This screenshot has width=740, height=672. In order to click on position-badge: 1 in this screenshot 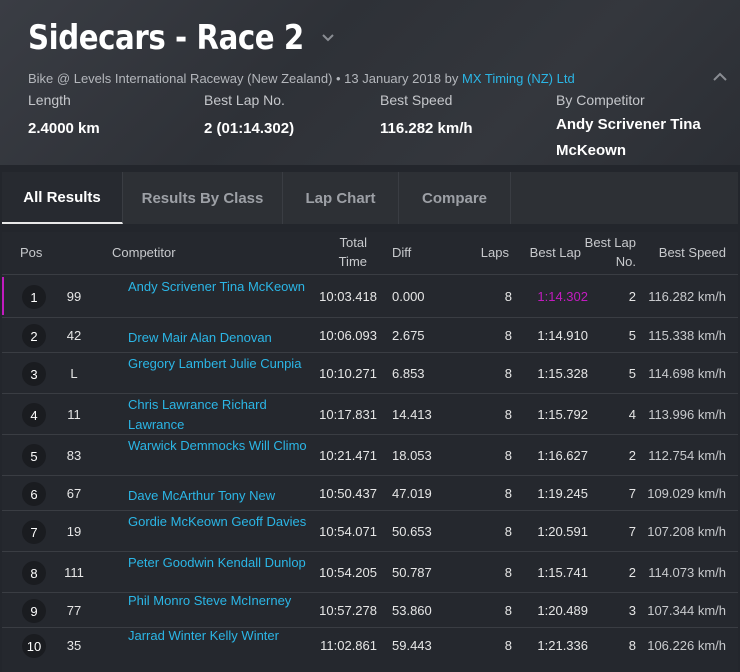, I will do `click(34, 297)`.